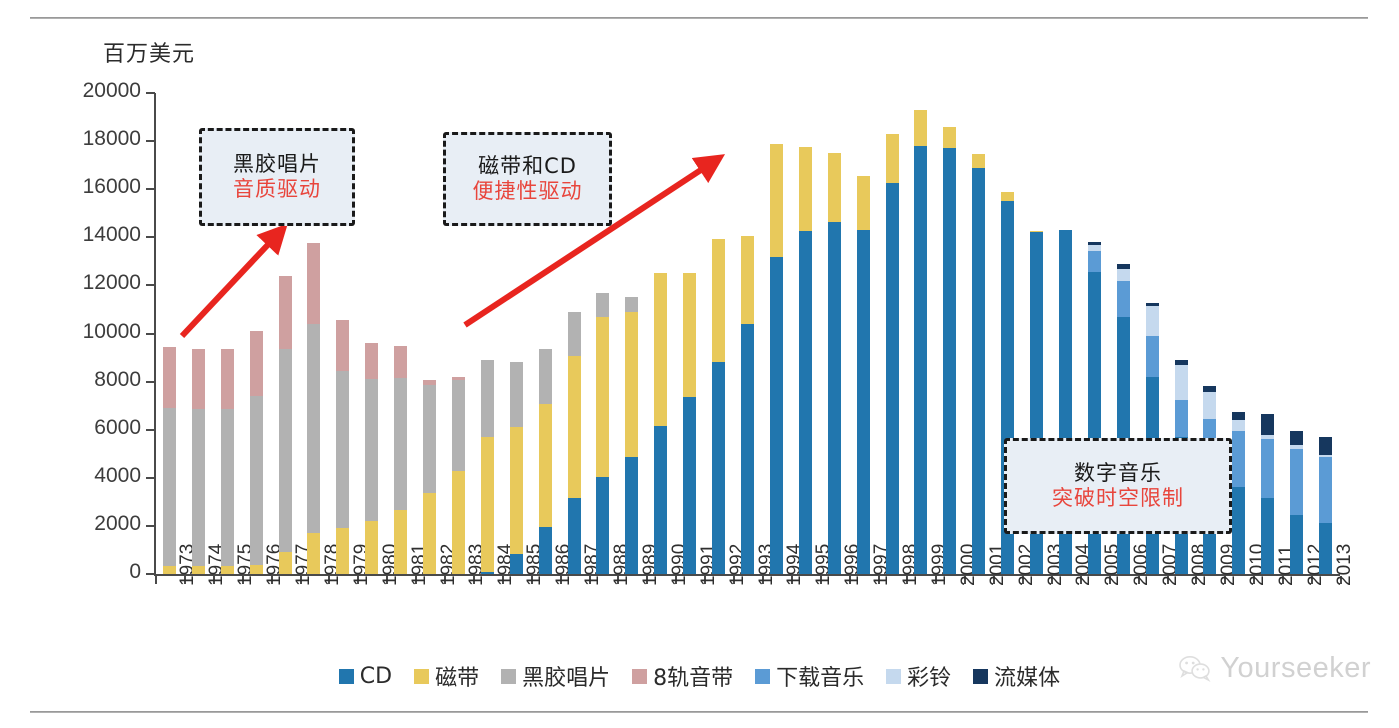  I want to click on legend-label: 下载音乐, so click(820, 678).